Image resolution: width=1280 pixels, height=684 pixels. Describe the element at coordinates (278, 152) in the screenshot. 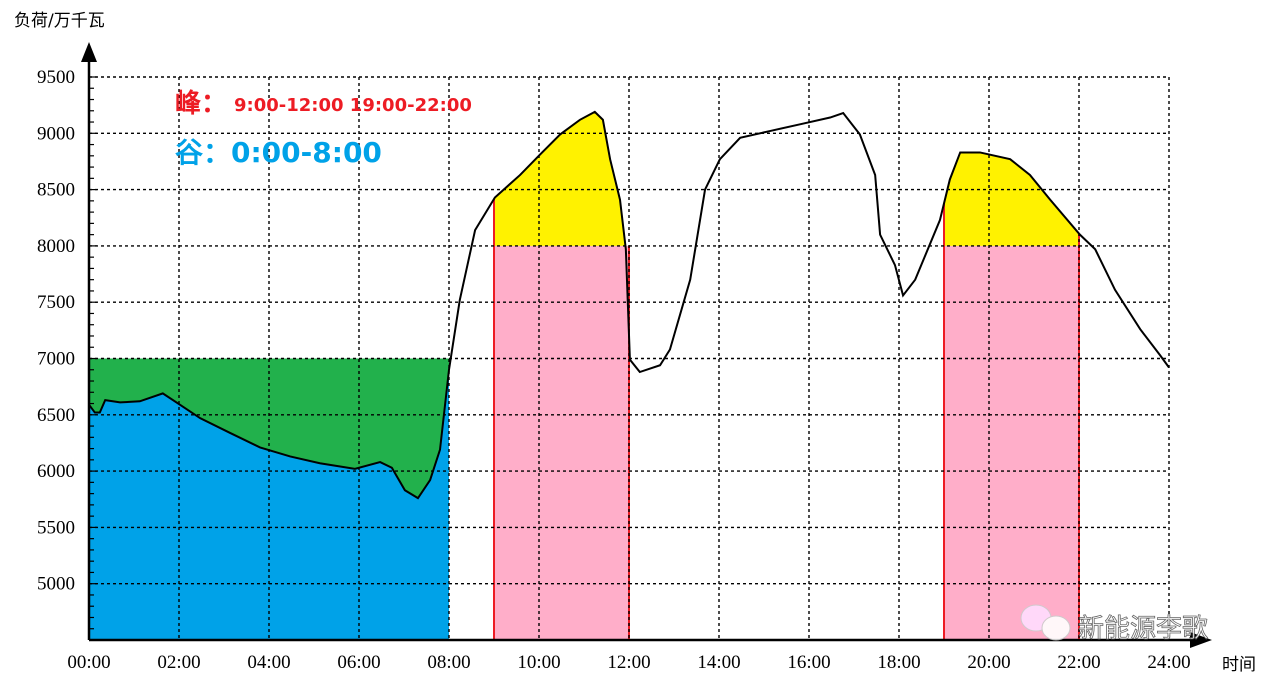

I see `valley-label: 谷：0:00-8:00` at that location.